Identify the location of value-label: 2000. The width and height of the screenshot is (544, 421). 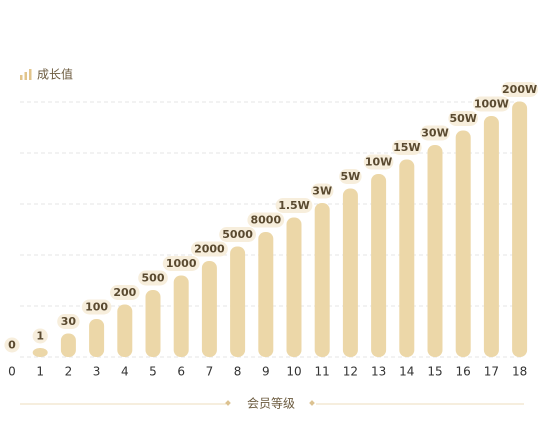
(209, 249).